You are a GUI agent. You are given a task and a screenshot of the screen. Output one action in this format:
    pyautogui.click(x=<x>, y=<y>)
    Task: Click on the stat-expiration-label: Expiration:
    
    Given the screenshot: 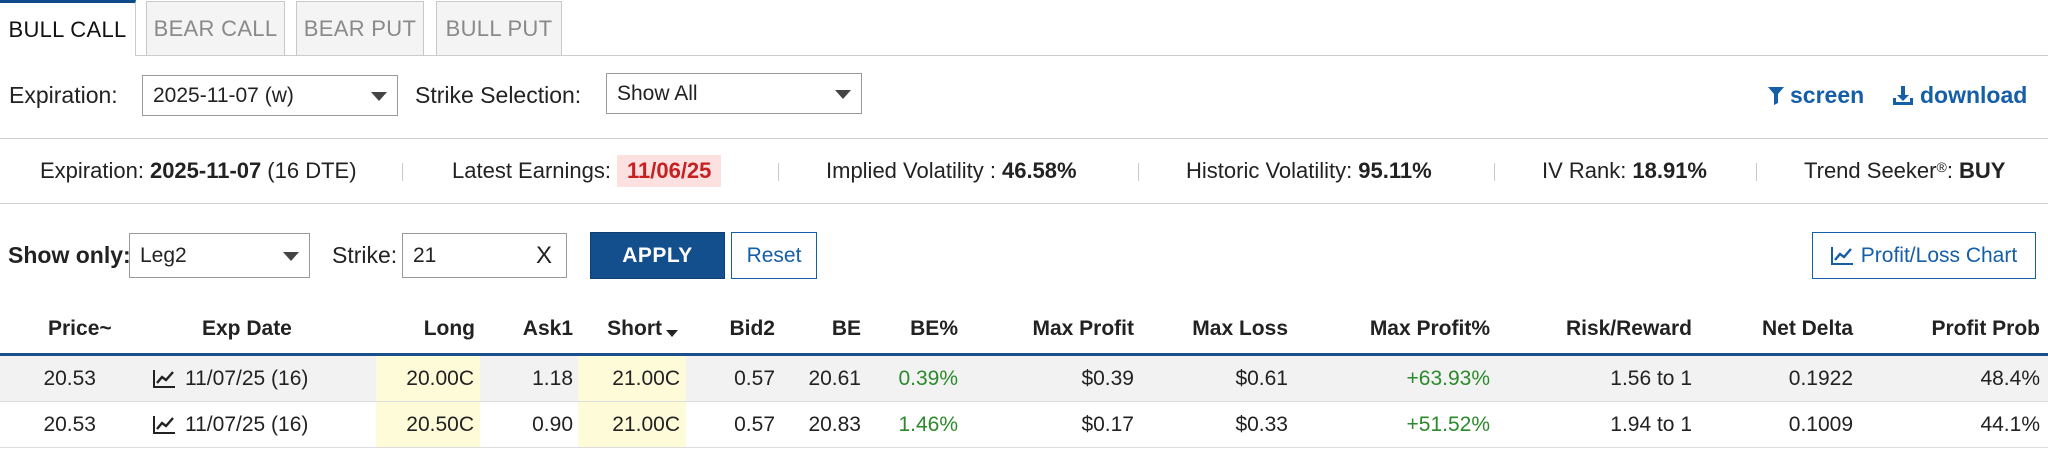 What is the action you would take?
    pyautogui.click(x=92, y=170)
    